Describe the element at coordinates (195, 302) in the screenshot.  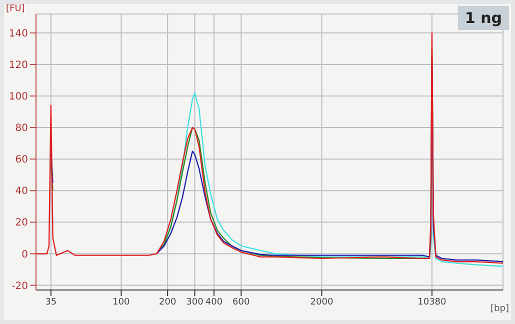
I see `x-tick-label: 300` at that location.